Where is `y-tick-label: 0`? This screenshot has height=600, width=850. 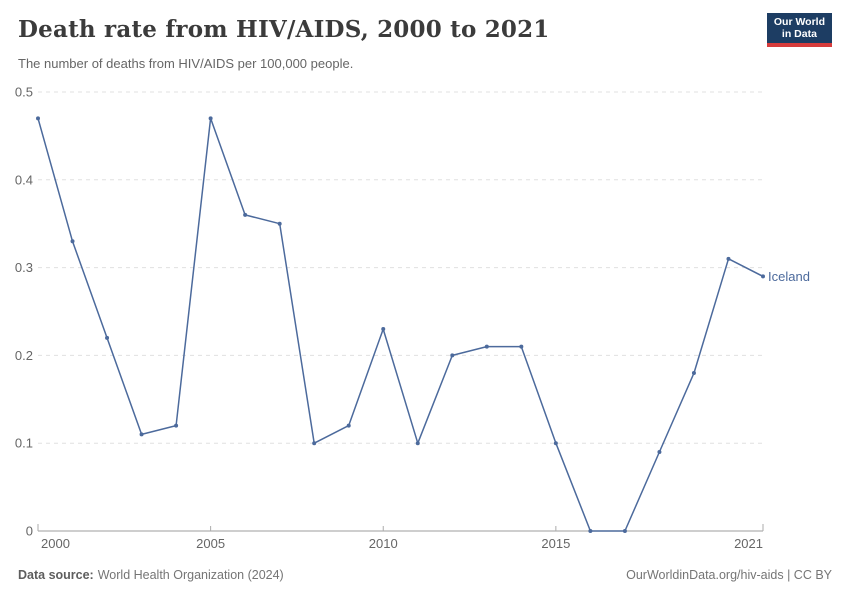
y-tick-label: 0 is located at coordinates (29, 531).